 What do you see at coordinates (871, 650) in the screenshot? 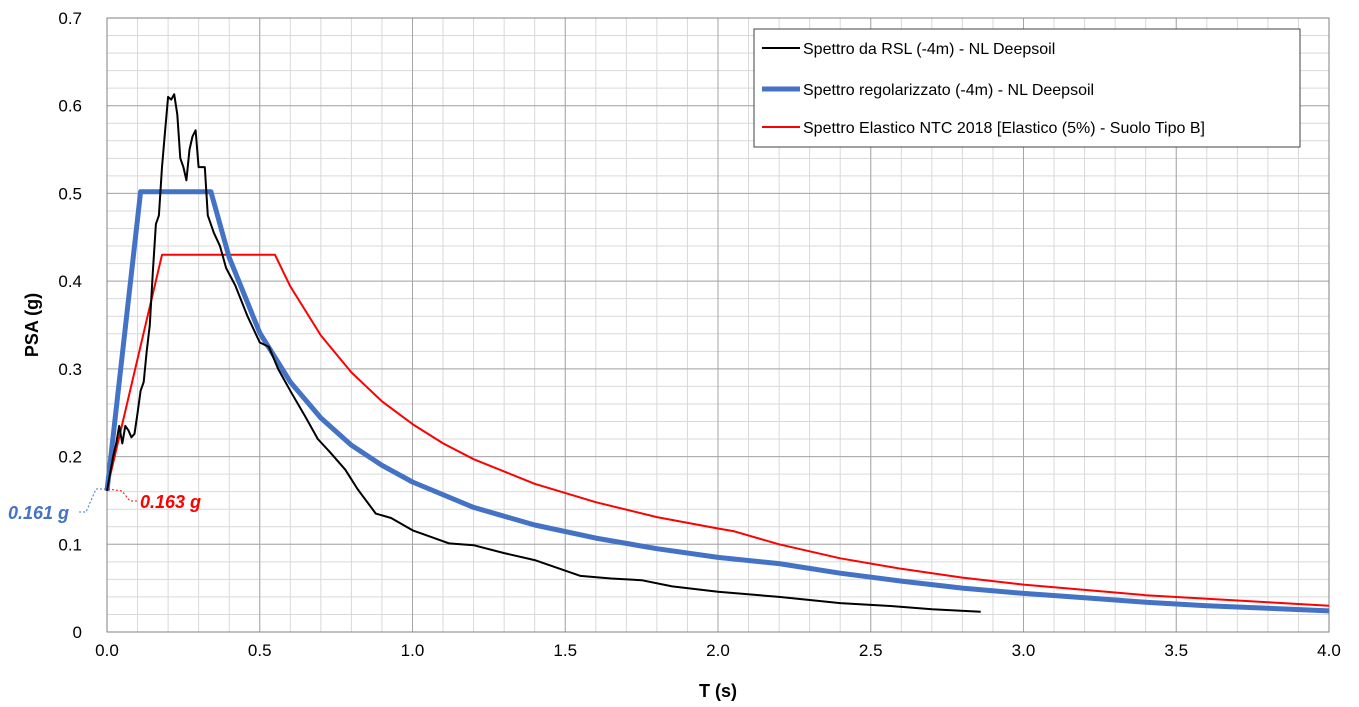
I see `x-tick-label: 2.5` at bounding box center [871, 650].